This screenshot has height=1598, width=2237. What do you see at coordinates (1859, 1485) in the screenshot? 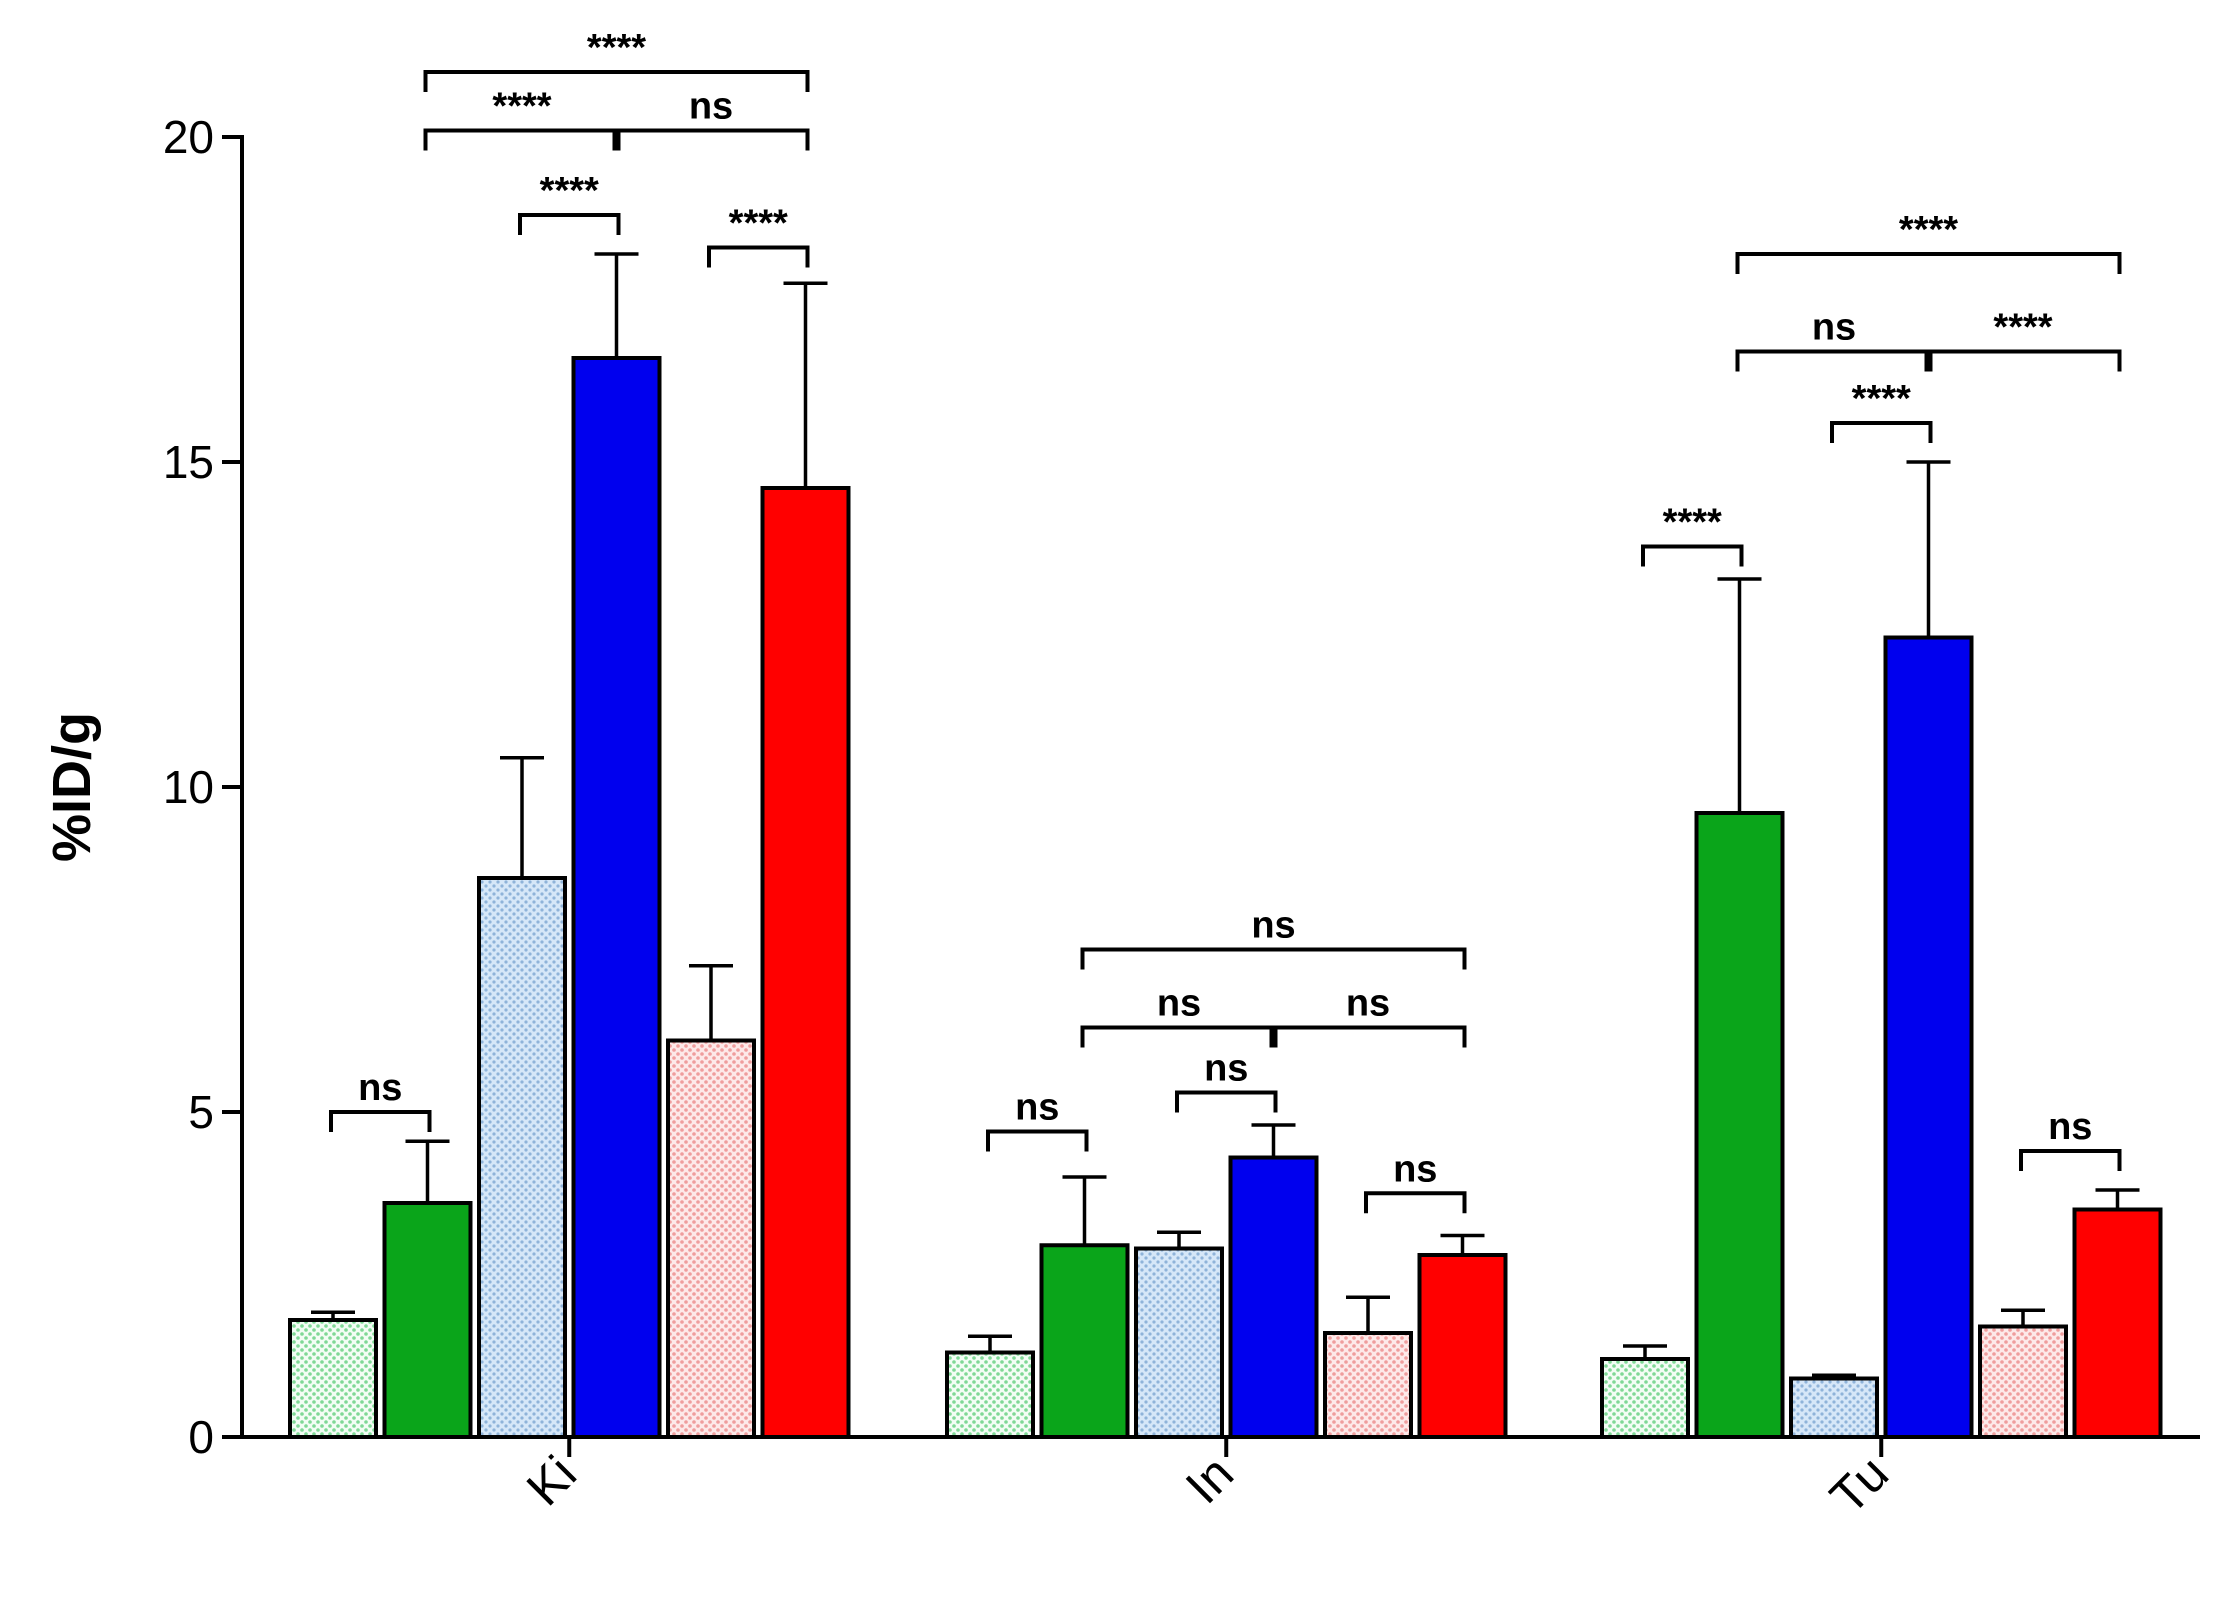
I see `category-label-tu: Tu` at bounding box center [1859, 1485].